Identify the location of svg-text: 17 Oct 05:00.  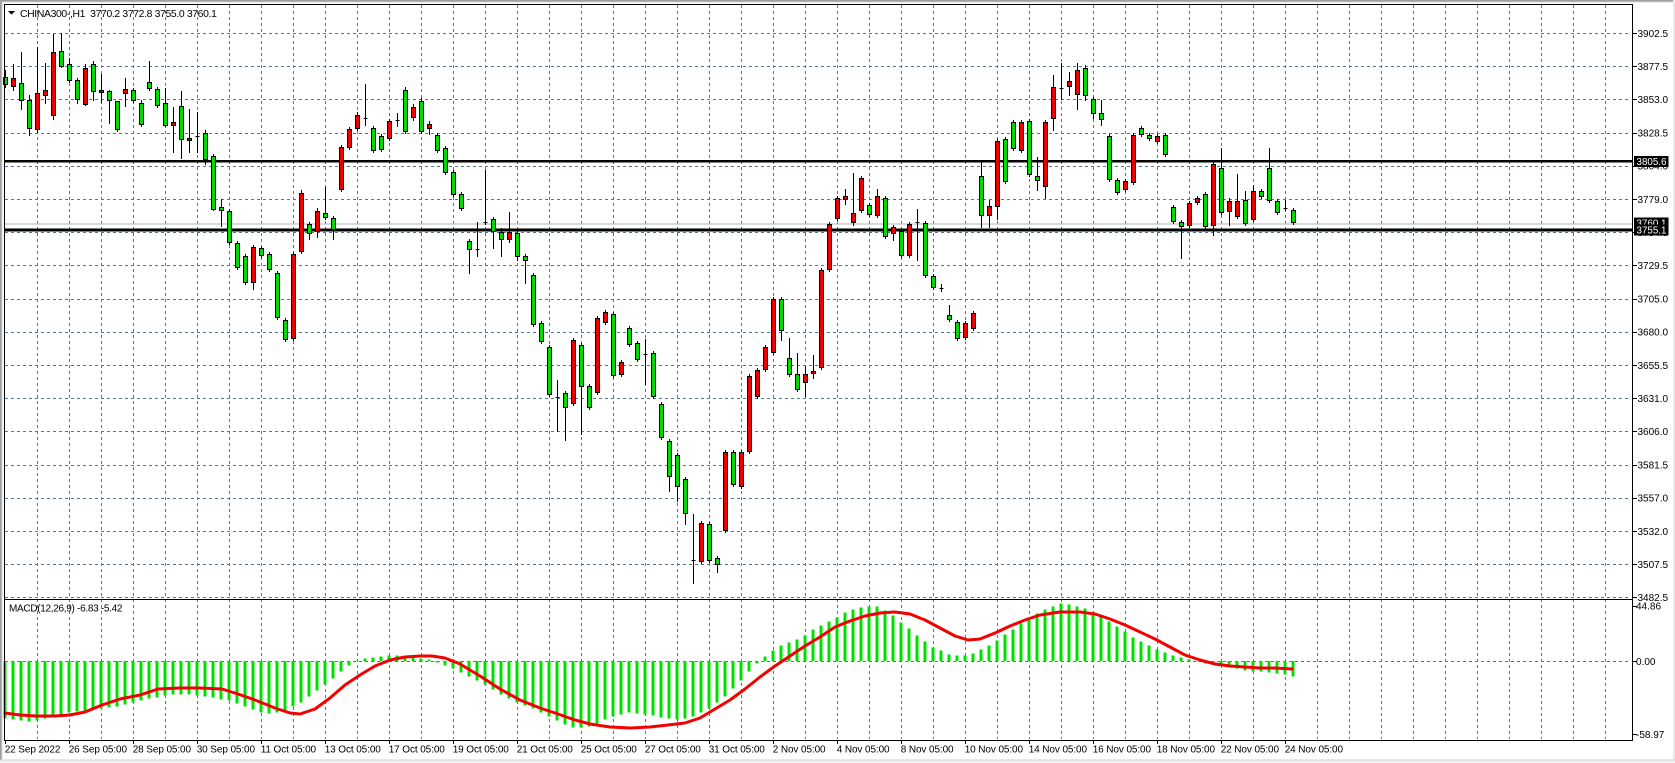
(417, 750).